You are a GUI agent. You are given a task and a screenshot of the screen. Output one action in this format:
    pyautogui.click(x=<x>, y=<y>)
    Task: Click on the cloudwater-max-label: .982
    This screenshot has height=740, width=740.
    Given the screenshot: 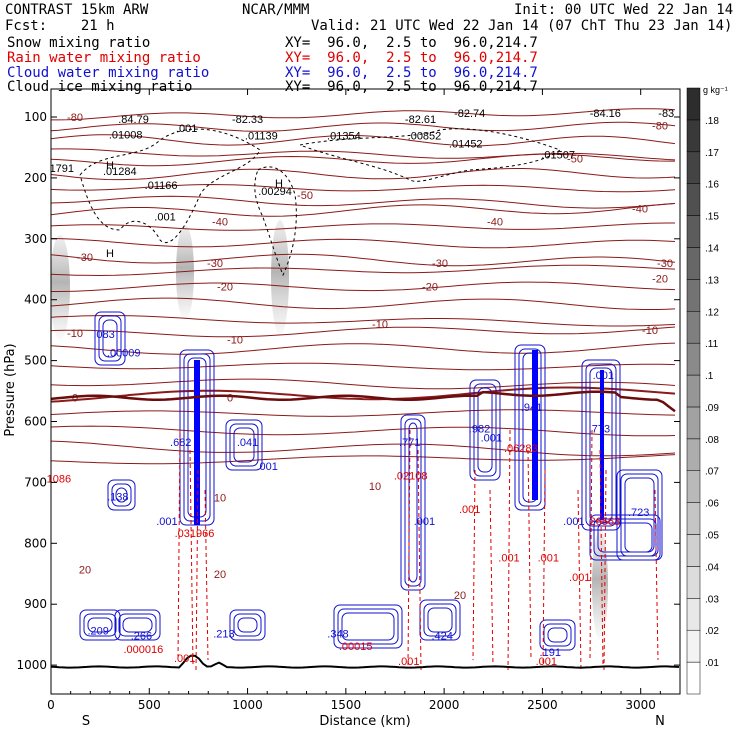 What is the action you would take?
    pyautogui.click(x=479, y=429)
    